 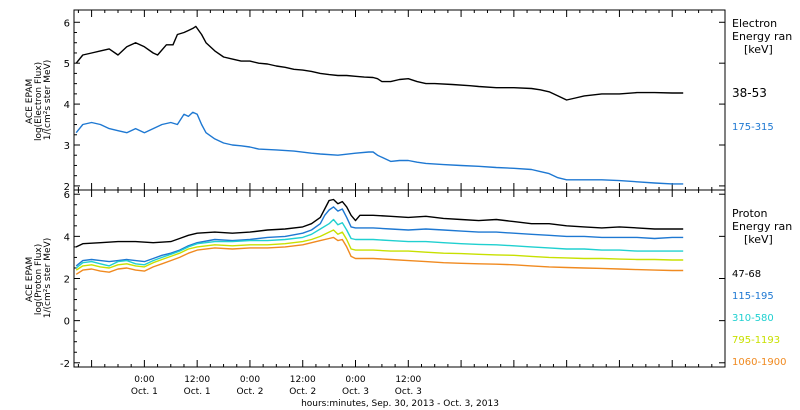 I want to click on proton-legend-title-line-2: Energy ran, so click(x=762, y=226).